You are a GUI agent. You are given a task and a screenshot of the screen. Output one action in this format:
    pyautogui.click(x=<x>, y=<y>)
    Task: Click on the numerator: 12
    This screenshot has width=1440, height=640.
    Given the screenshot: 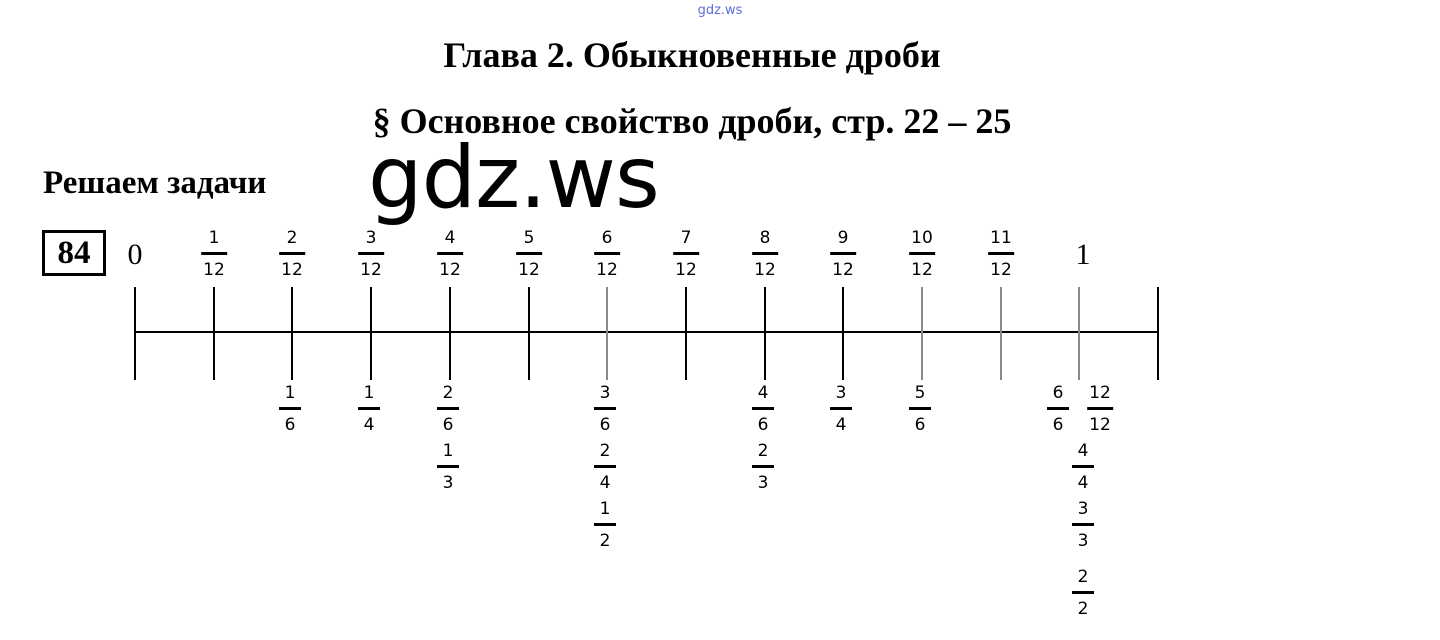 What is the action you would take?
    pyautogui.click(x=1100, y=393)
    